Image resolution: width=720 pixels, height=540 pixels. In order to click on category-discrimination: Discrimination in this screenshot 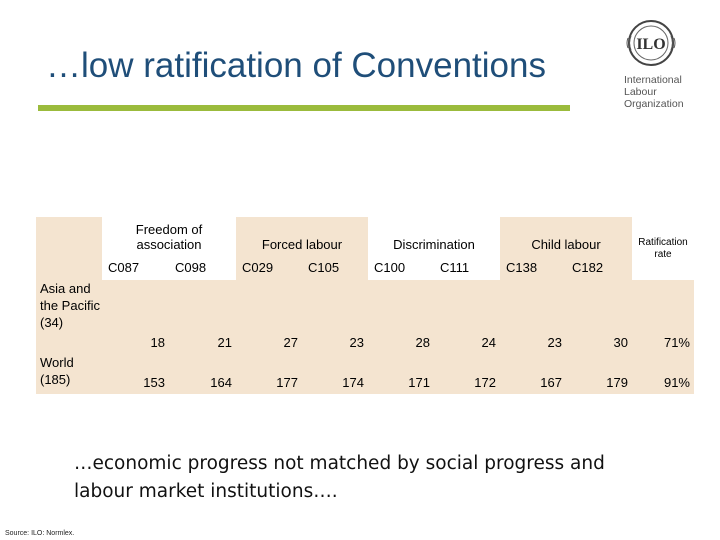, I will do `click(434, 236)`.